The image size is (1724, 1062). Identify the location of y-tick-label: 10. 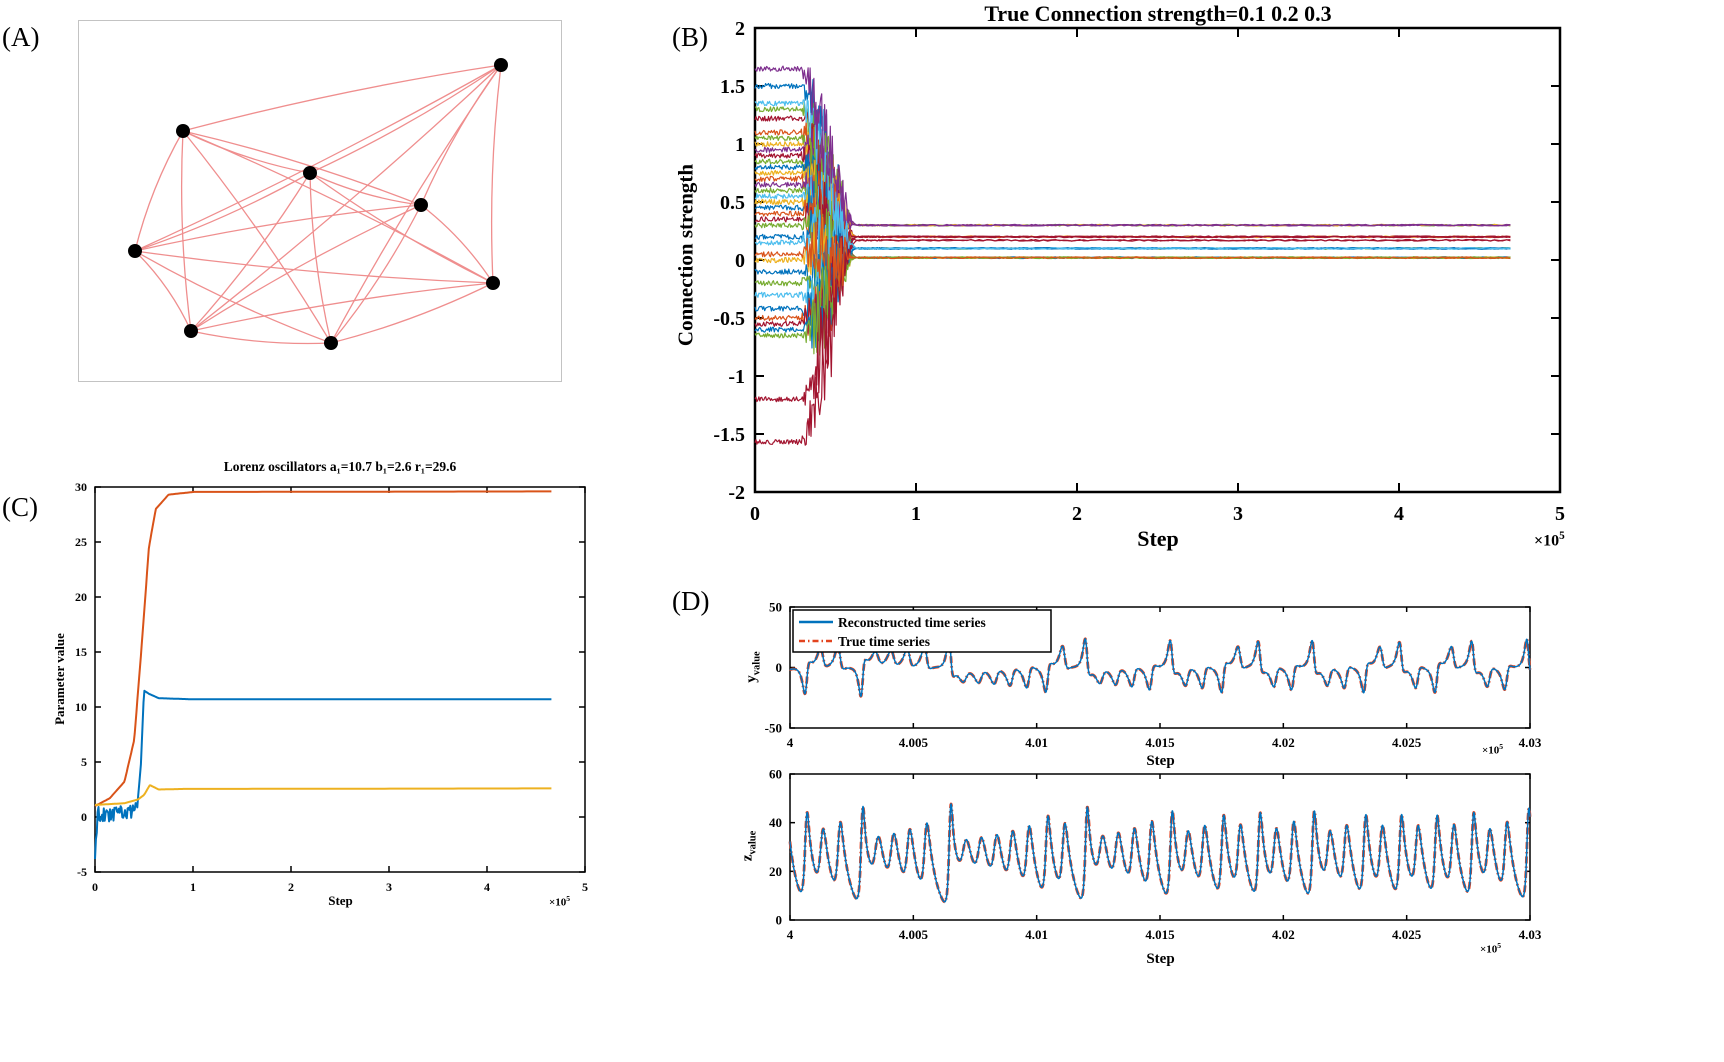
(81, 707).